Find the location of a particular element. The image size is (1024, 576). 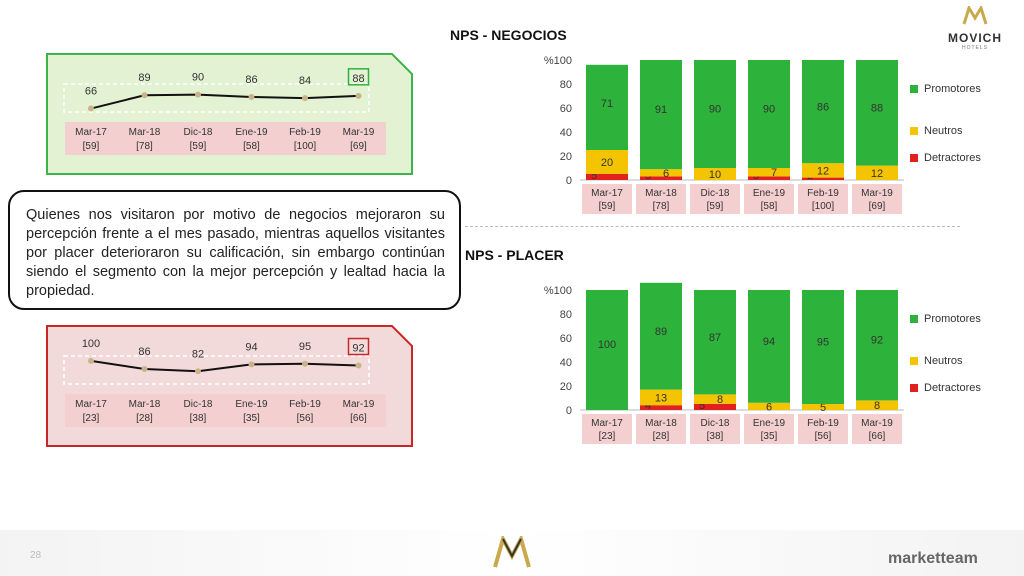

line-series is located at coordinates (224, 101).